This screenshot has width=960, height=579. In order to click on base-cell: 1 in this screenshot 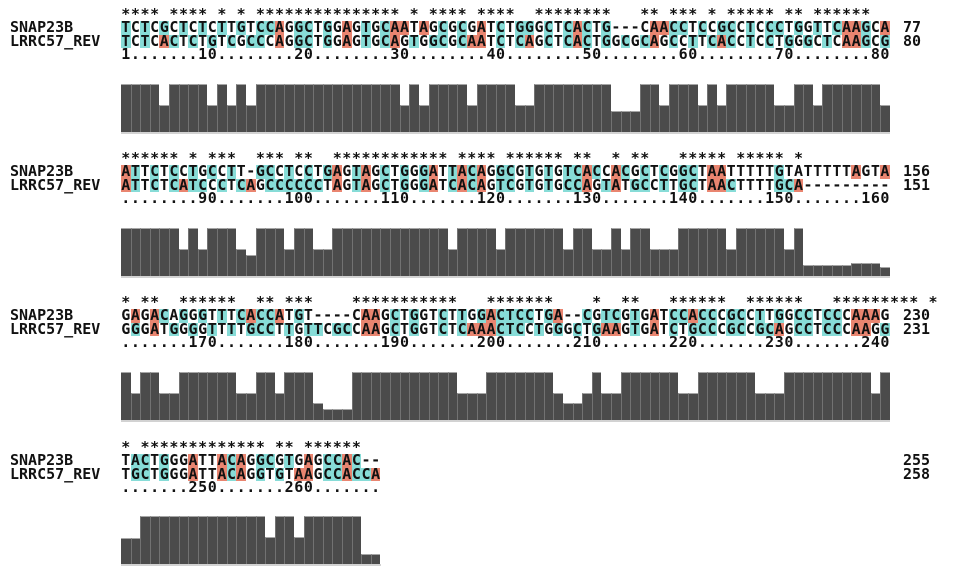, I will do `click(385, 342)`.